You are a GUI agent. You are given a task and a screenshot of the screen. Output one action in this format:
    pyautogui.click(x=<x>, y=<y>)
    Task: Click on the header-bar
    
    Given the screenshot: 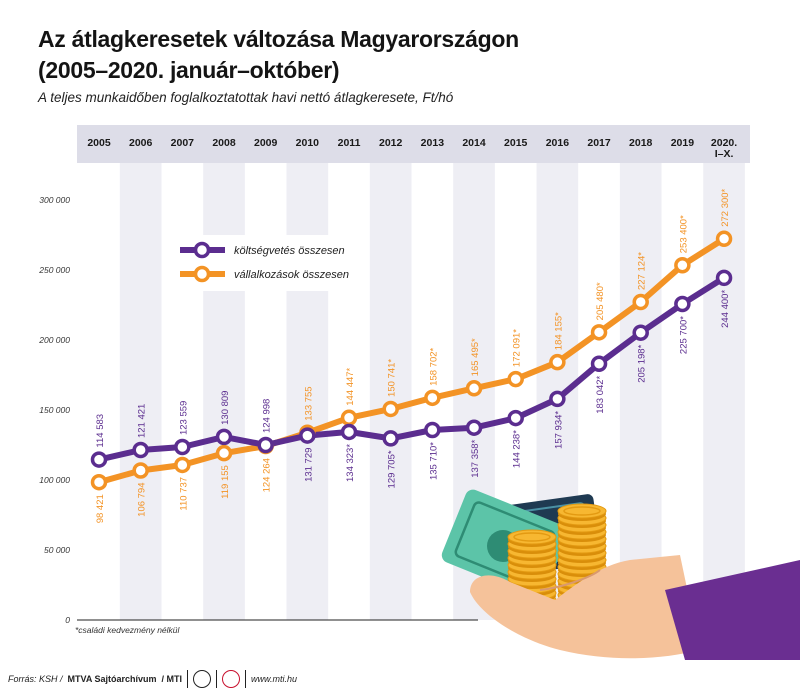 What is the action you would take?
    pyautogui.click(x=413, y=144)
    